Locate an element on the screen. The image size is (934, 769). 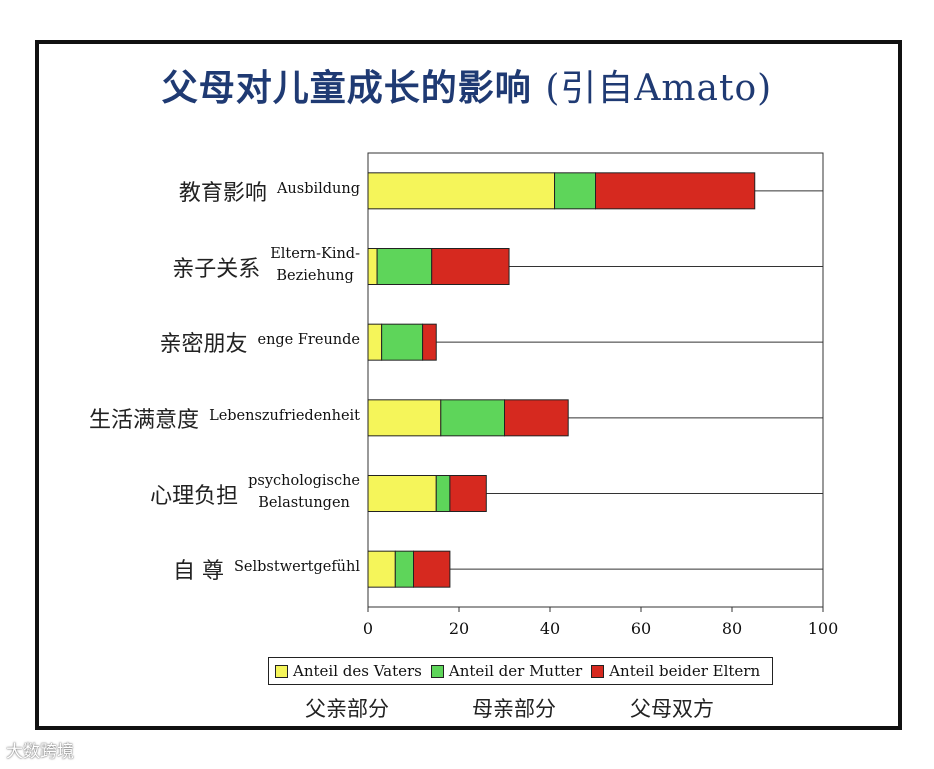
category-label-de-line: Ausbildung is located at coordinates (318, 188).